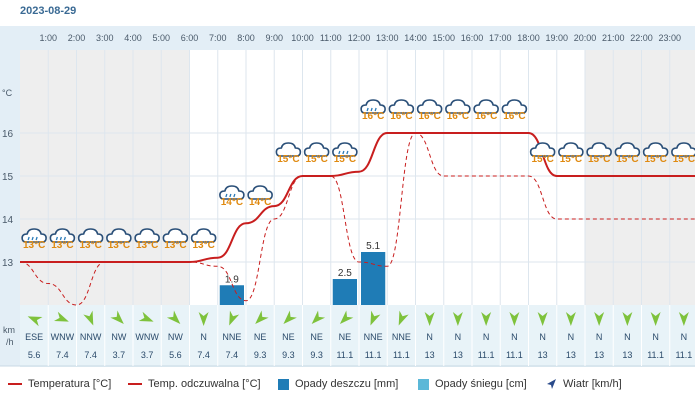 The height and width of the screenshot is (408, 695). I want to click on rain-bar, so click(373, 278).